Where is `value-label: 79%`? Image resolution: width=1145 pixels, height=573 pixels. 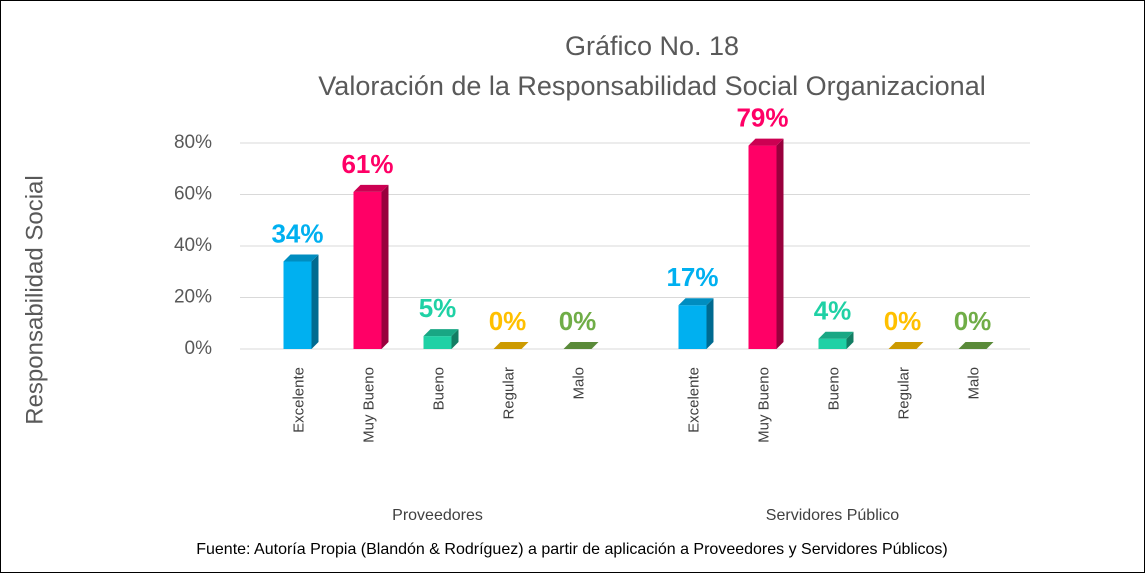 value-label: 79% is located at coordinates (762, 117).